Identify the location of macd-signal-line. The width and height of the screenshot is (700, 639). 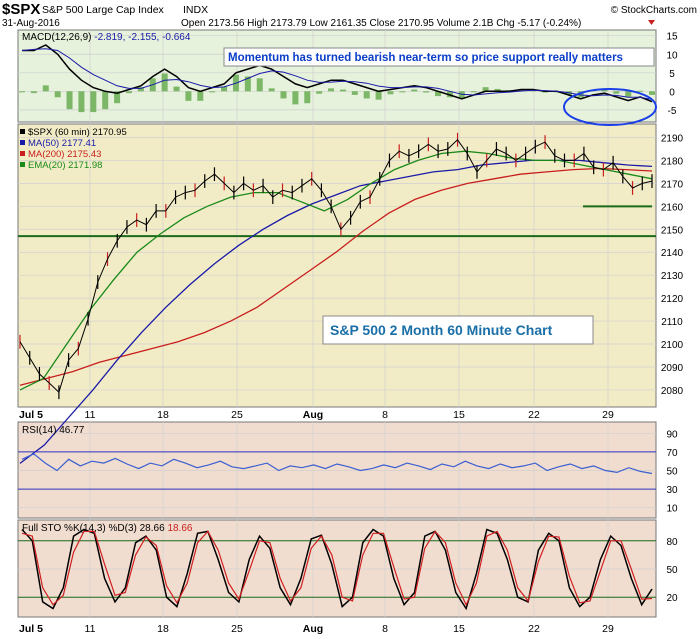
(337, 74).